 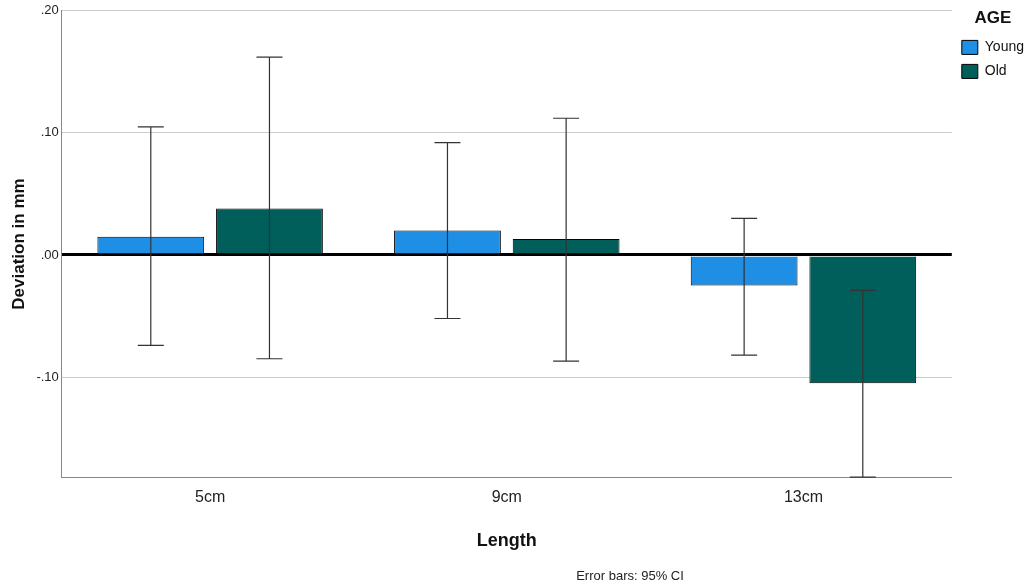 What do you see at coordinates (993, 18) in the screenshot?
I see `legend-title: AGE` at bounding box center [993, 18].